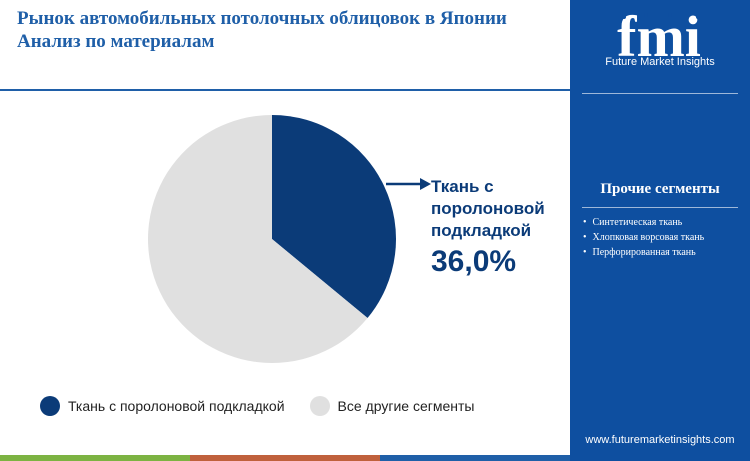  I want to click on pie-slice-foam-backed, so click(334, 217).